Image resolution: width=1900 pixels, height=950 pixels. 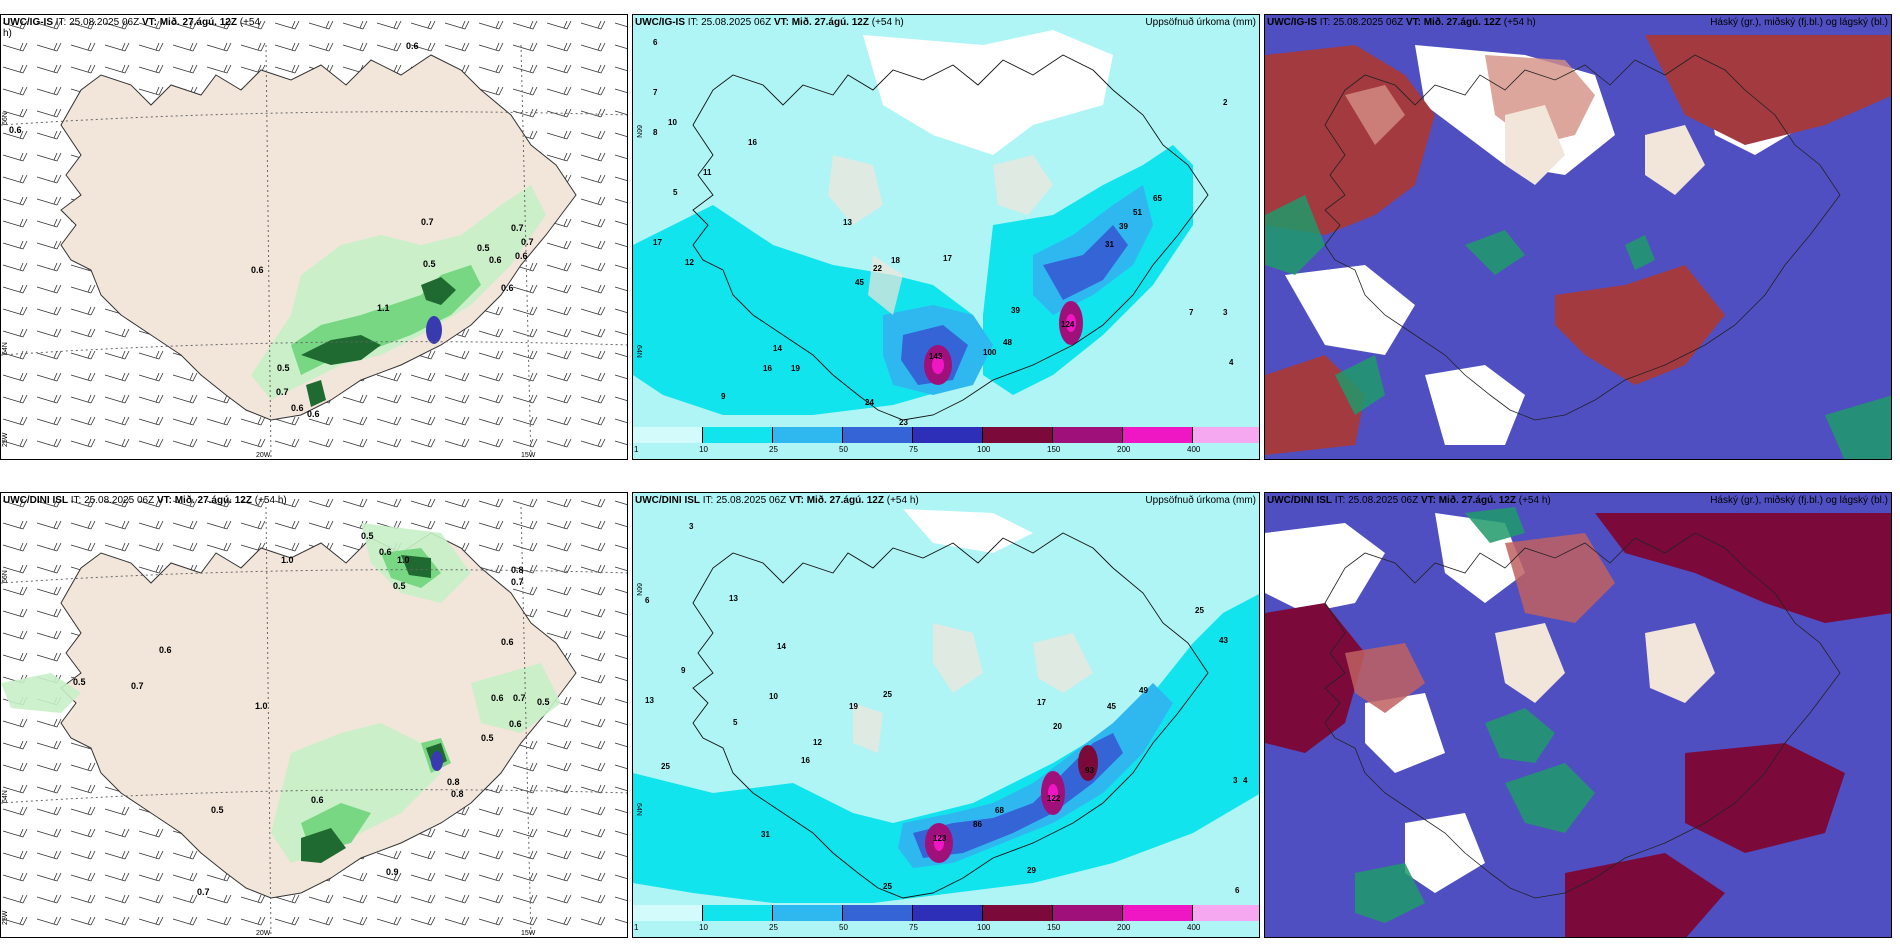 What do you see at coordinates (869, 402) in the screenshot?
I see `svg-text: 24` at bounding box center [869, 402].